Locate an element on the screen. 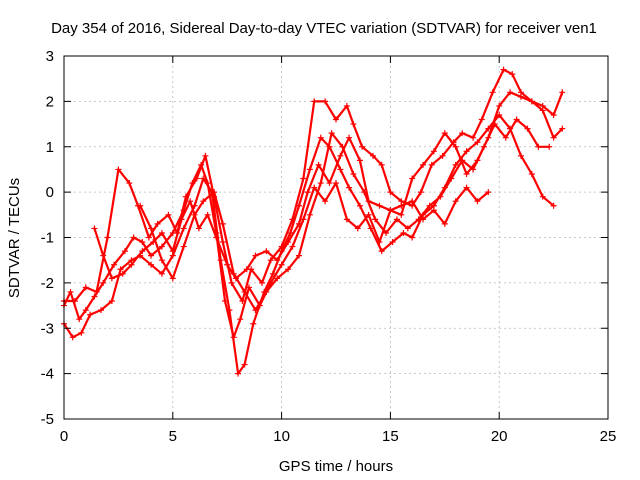  x-tick-label: 0 is located at coordinates (64, 436).